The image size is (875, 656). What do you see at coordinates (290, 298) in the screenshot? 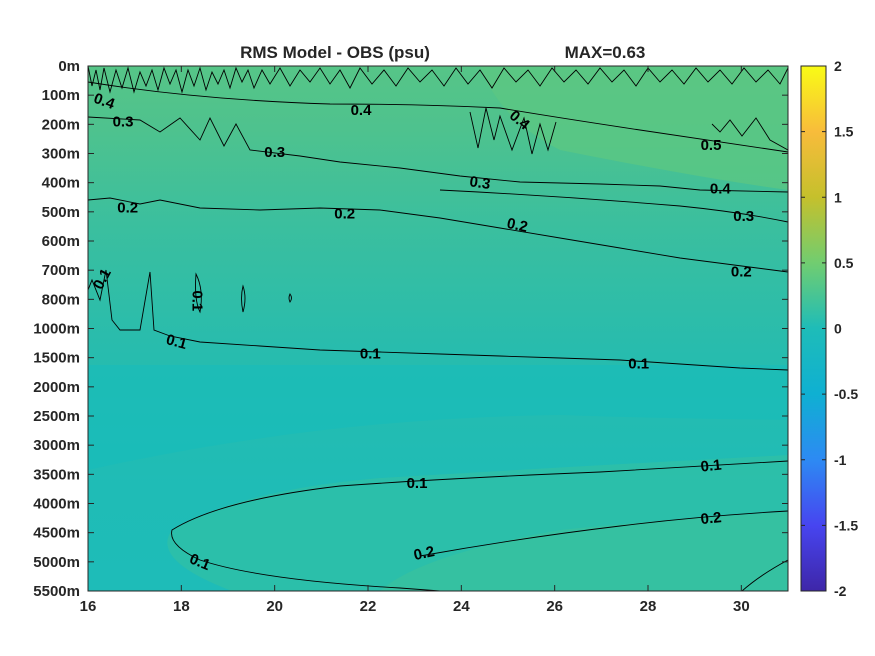
I see `contour-0.1-island-c` at bounding box center [290, 298].